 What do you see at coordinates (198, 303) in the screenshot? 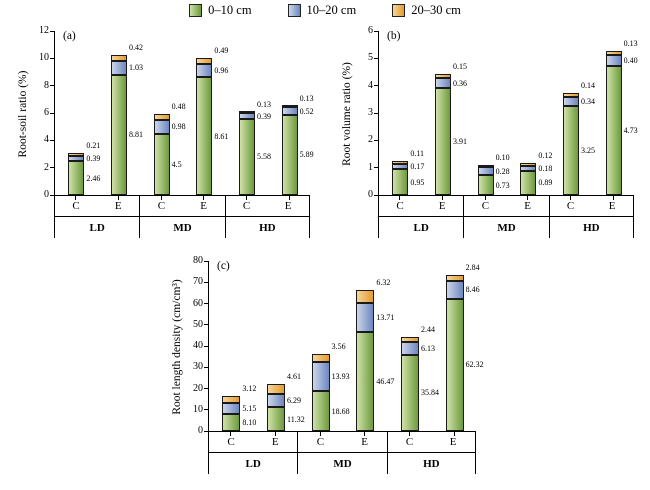
I see `y-tick-label: 60` at bounding box center [198, 303].